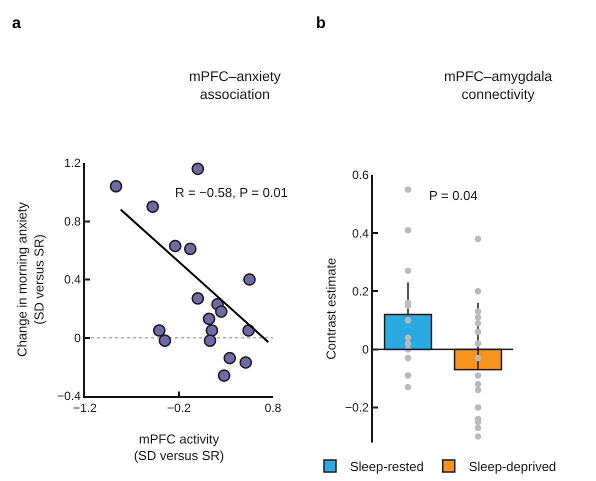  Describe the element at coordinates (179, 447) in the screenshot. I see `x-axis-title: mPFC activity (SD versus SR)` at that location.